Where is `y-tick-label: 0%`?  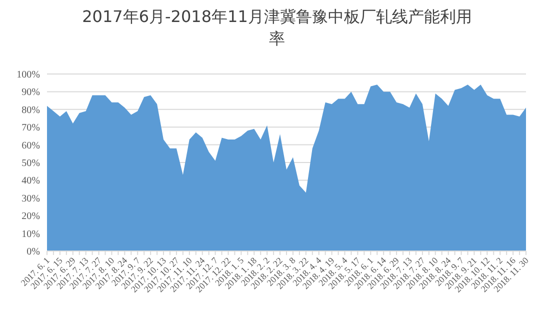
y-tick-label: 0% is located at coordinates (33, 252).